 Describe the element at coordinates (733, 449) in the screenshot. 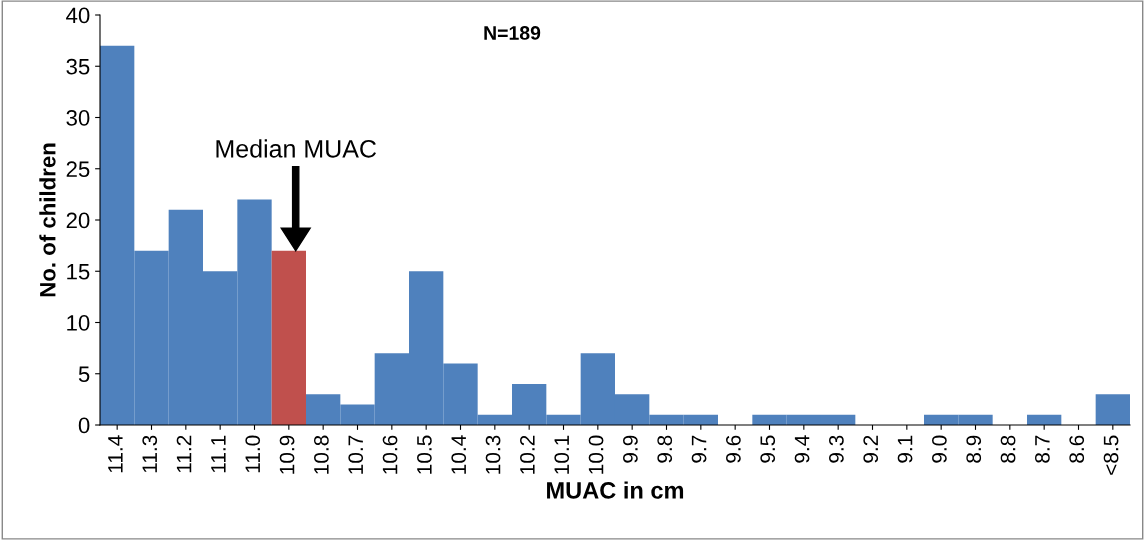

I see `x-tick-label: 9.6` at that location.